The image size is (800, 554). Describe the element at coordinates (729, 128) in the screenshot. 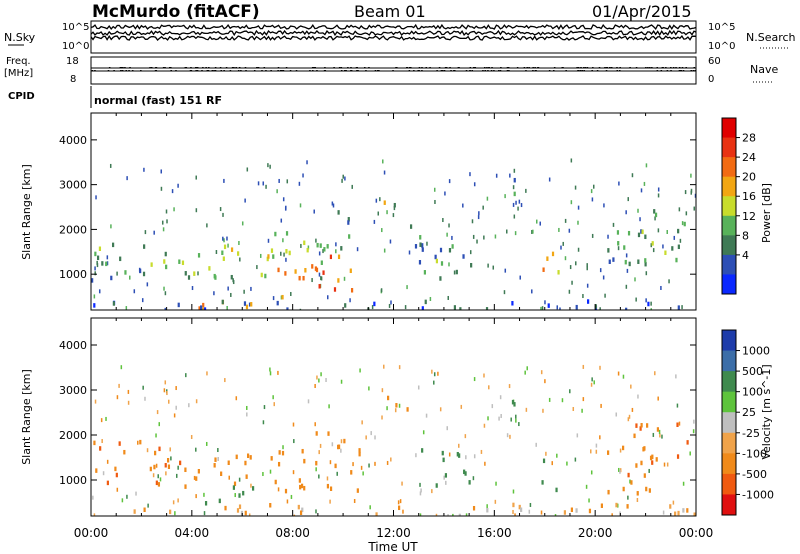

I see `colorbar-segment` at that location.